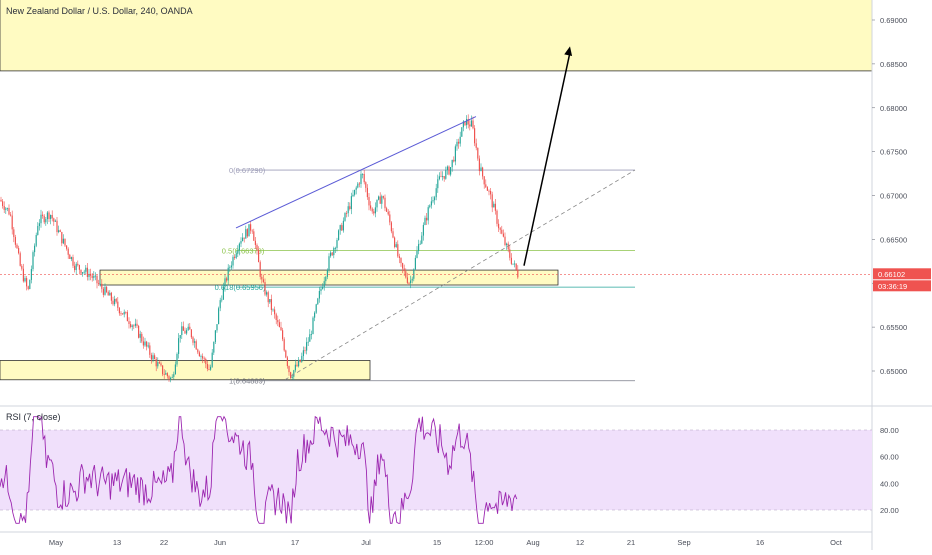  What do you see at coordinates (33, 417) in the screenshot?
I see `rsi-title: RSI (7, close)` at bounding box center [33, 417].